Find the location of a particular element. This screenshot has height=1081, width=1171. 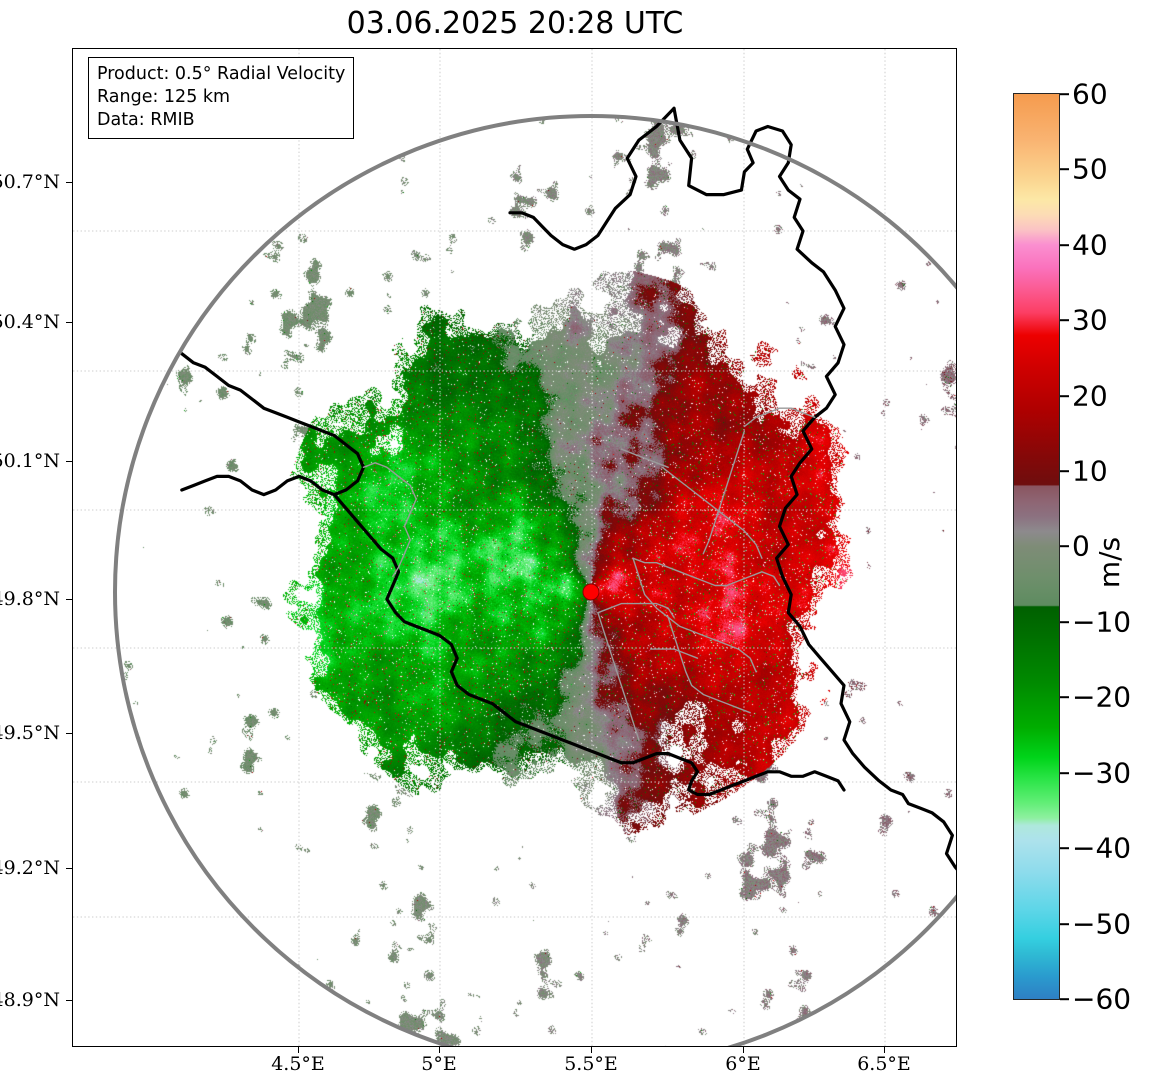

colorbar-tick-label: 20 is located at coordinates (1090, 396).